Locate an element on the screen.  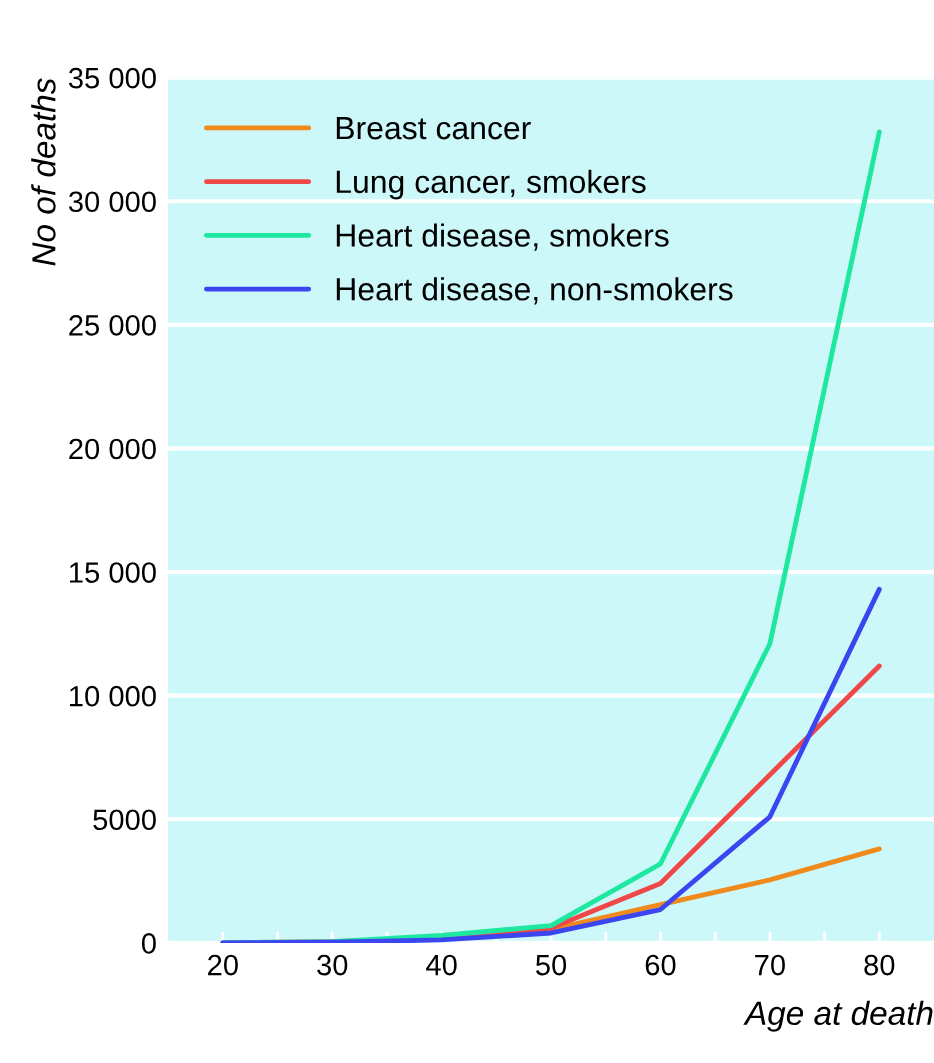
x-tick-label: 60 is located at coordinates (660, 965).